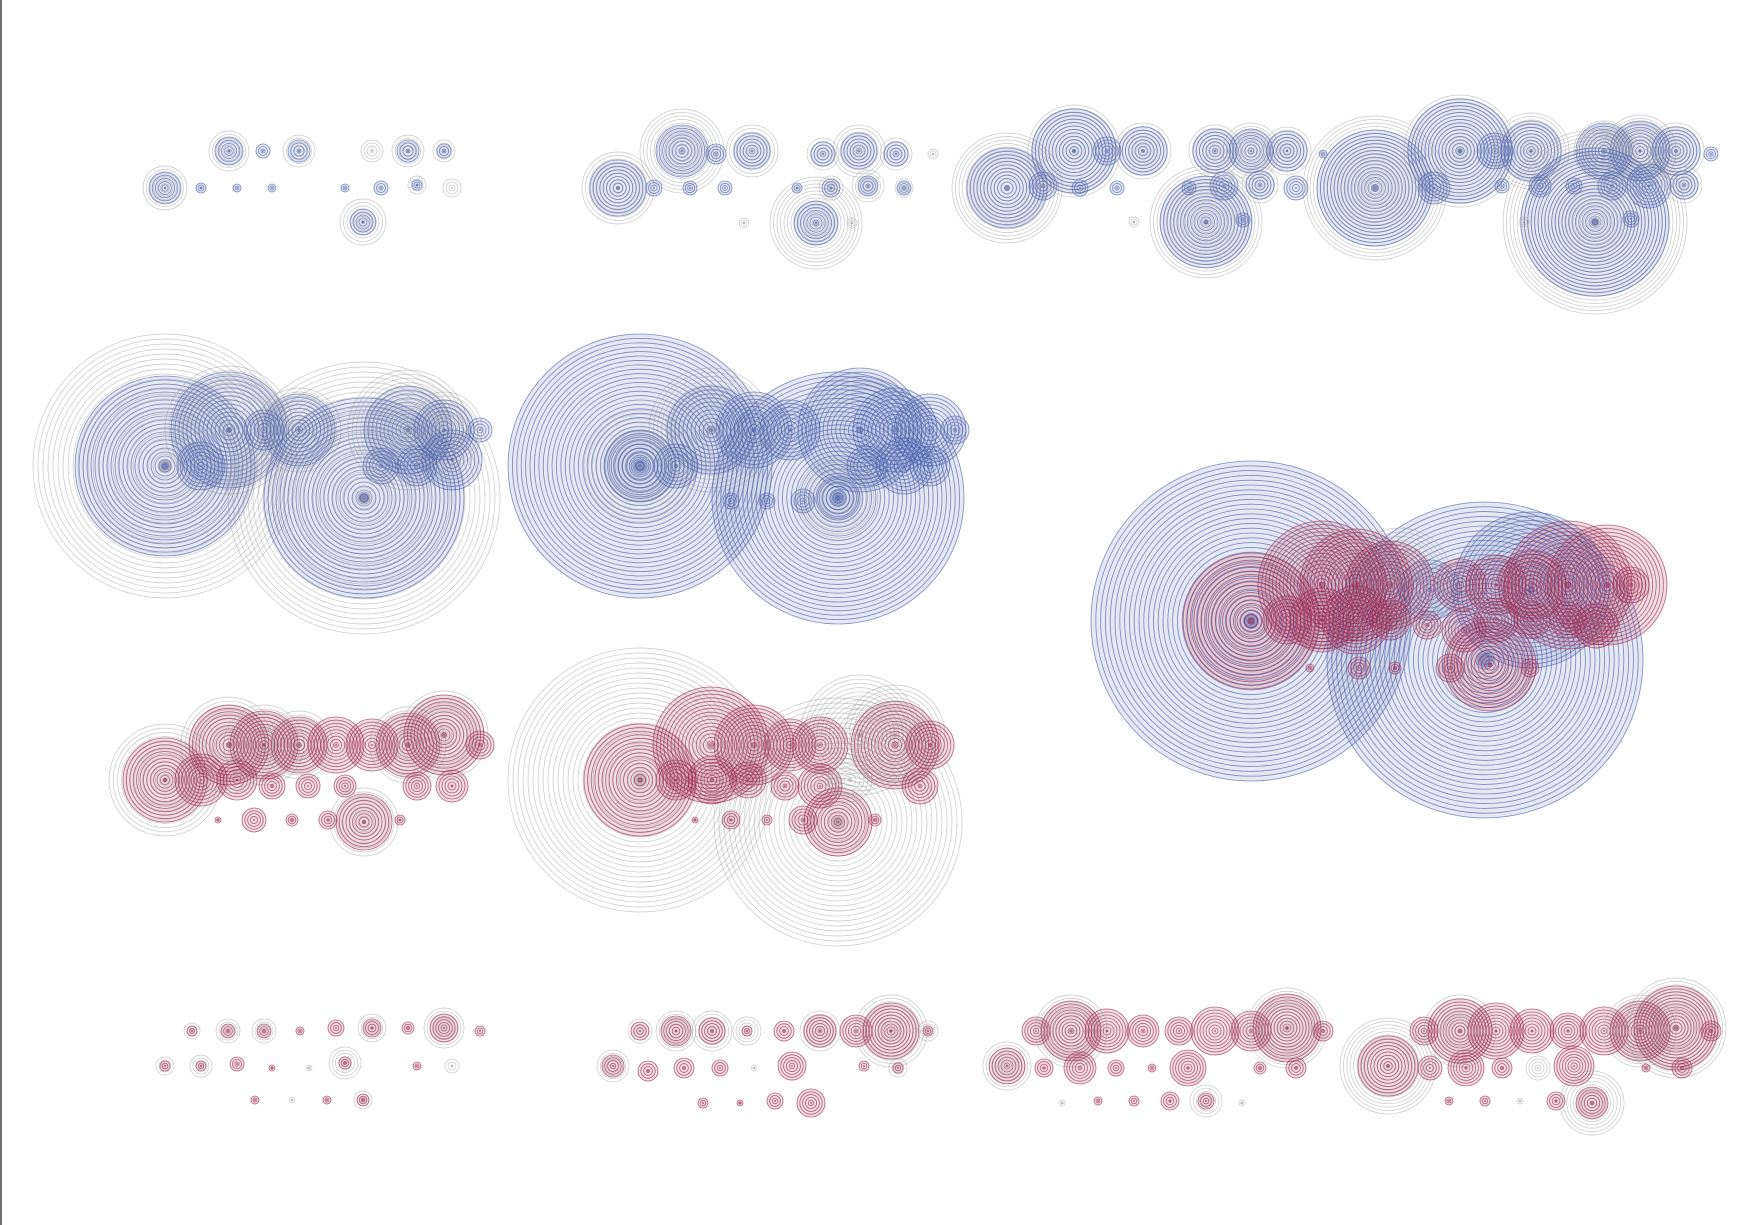 The width and height of the screenshot is (1755, 1225). I want to click on left-edge-line, so click(1, 612).